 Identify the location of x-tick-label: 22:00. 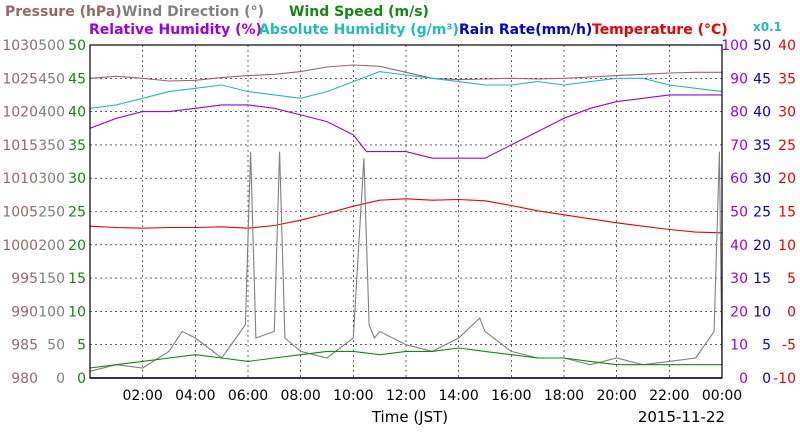
(669, 396).